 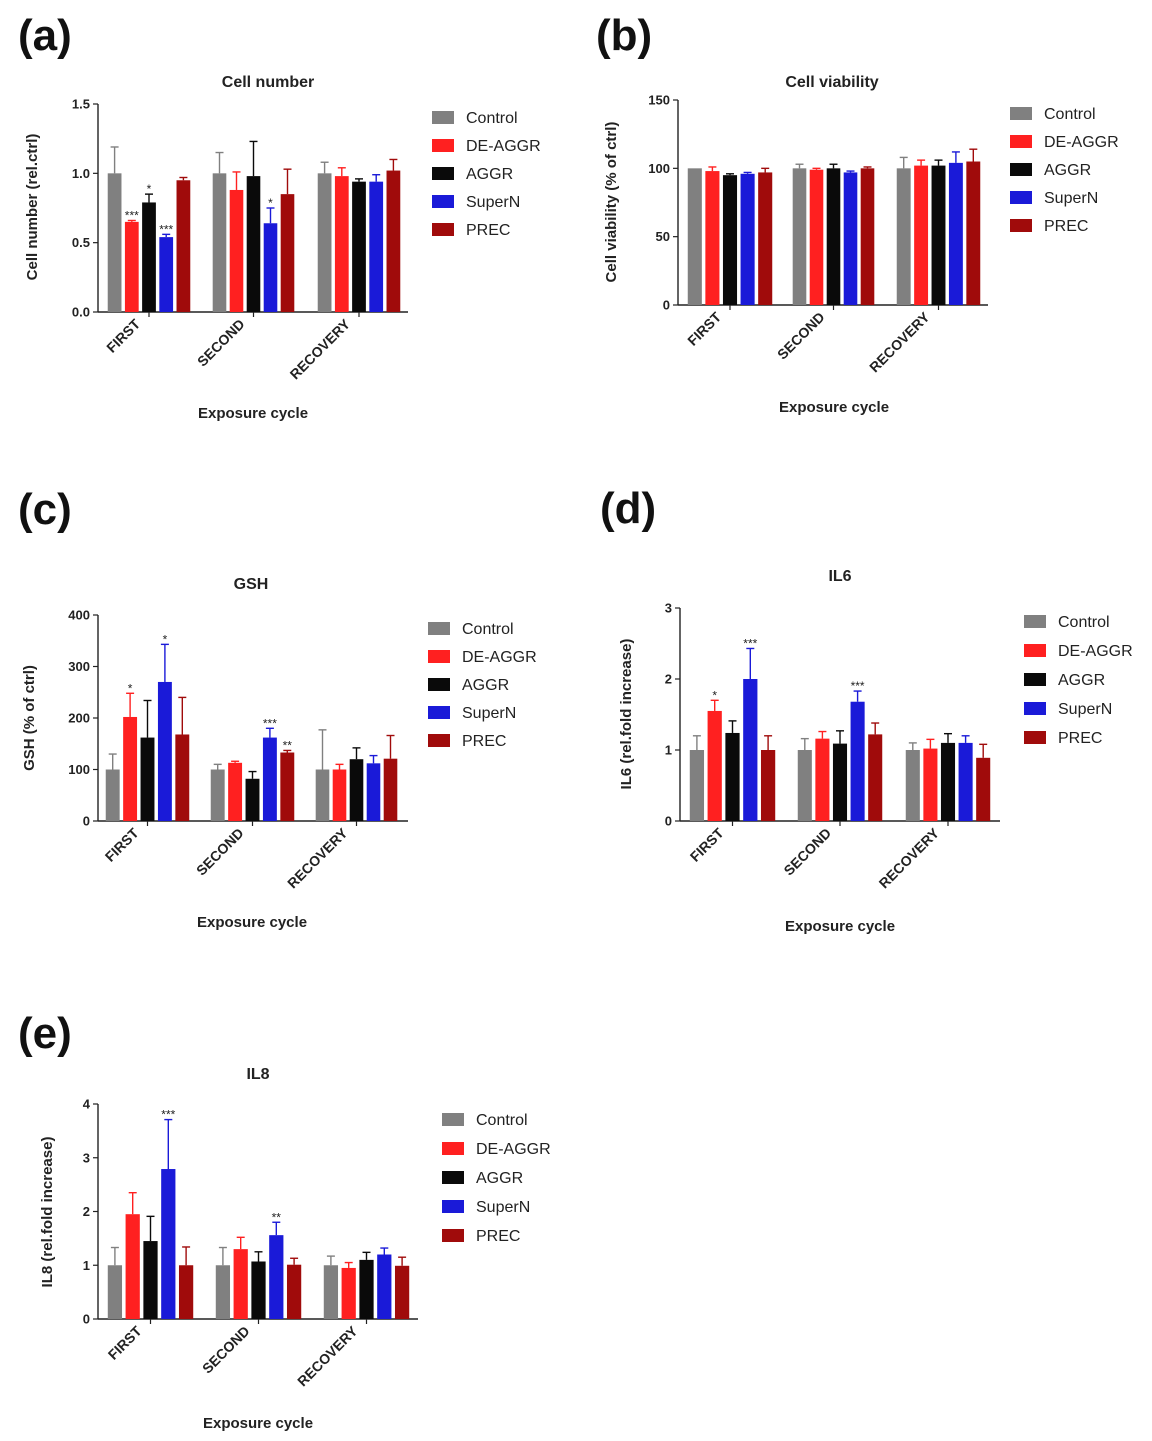 I want to click on y-tick-label: 1.5, so click(x=81, y=104).